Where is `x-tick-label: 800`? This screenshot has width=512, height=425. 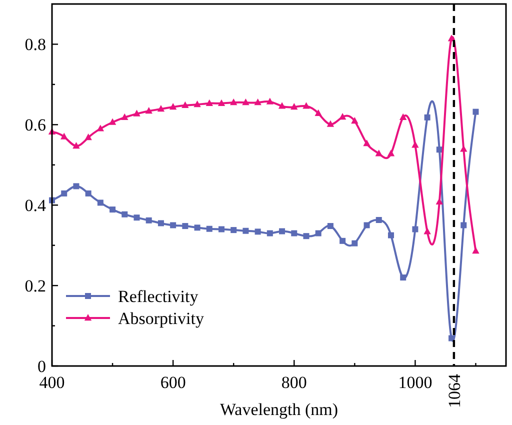
x-tick-label: 800 is located at coordinates (294, 382).